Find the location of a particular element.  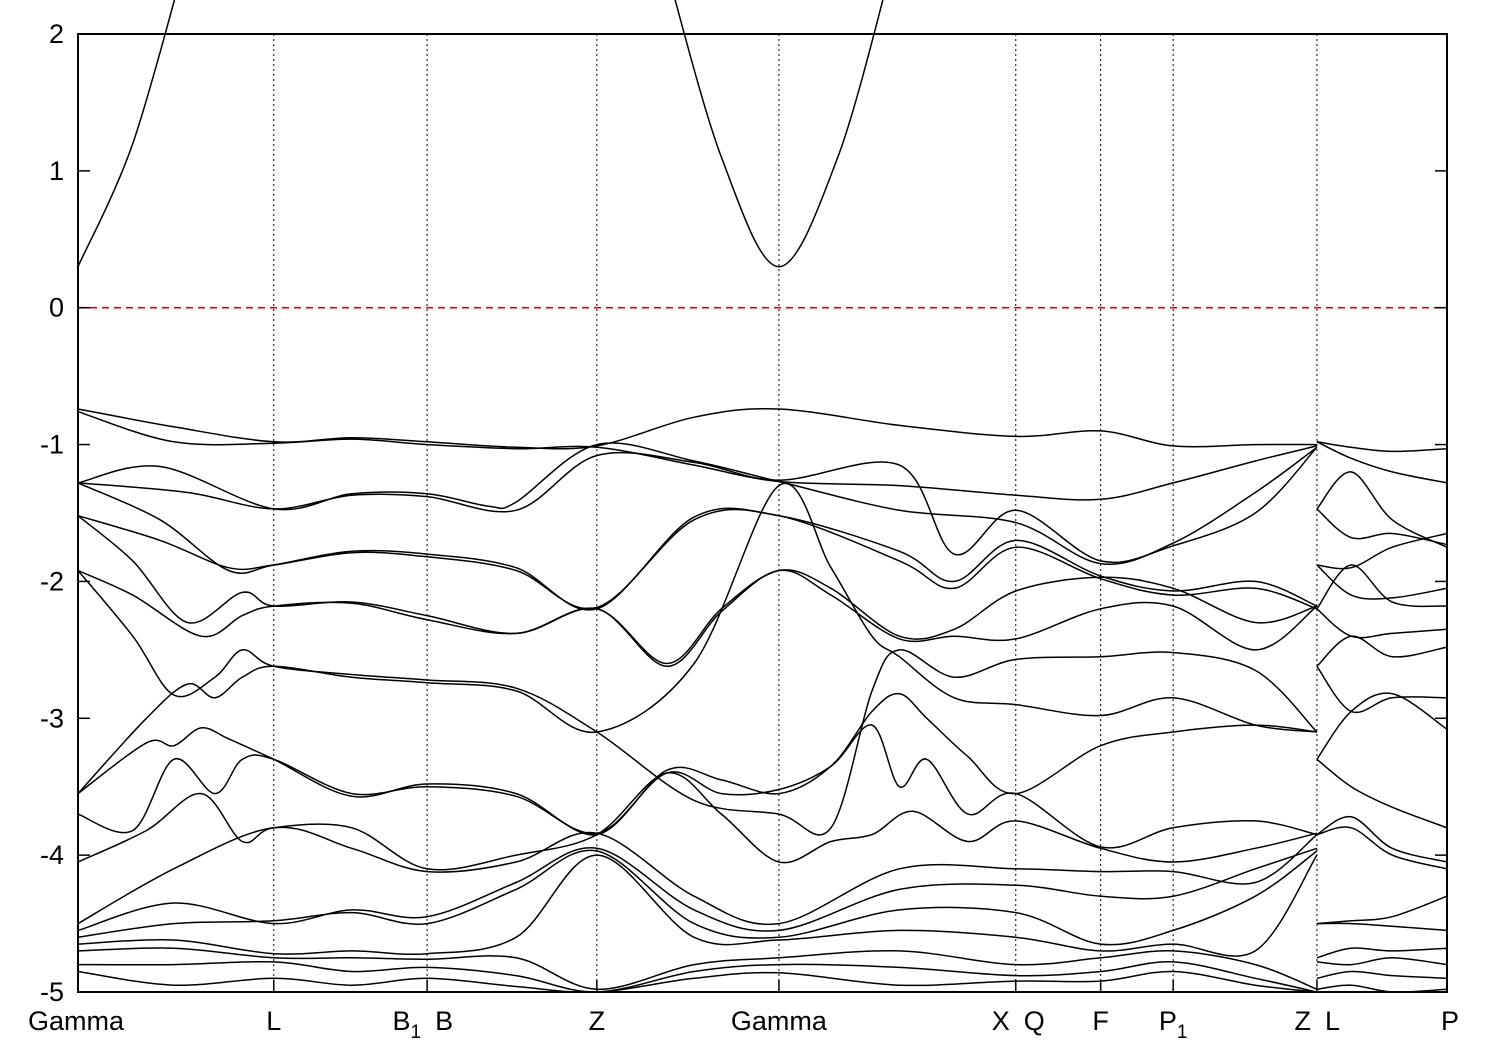

x-tick-label: X is located at coordinates (1001, 1021).